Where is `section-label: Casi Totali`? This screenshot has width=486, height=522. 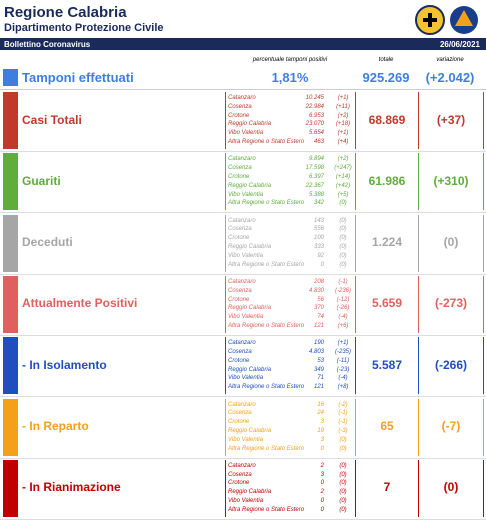
section-label: Casi Totali is located at coordinates (52, 119).